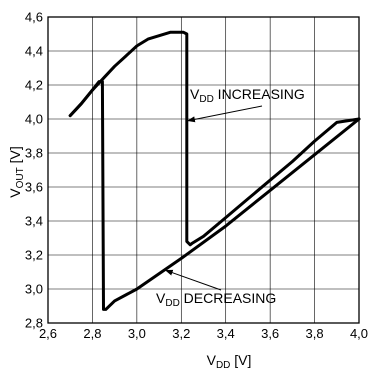 This screenshot has height=371, width=373. I want to click on y-tick-label: 4,2, so click(34, 85).